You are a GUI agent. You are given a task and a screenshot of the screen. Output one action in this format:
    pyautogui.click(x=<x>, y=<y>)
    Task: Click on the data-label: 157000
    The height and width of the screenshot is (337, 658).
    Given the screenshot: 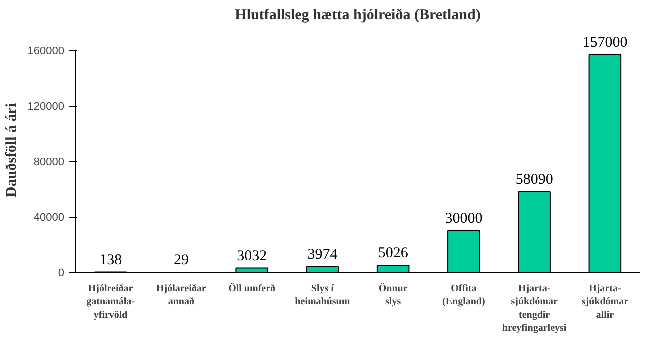 What is the action you would take?
    pyautogui.click(x=605, y=42)
    